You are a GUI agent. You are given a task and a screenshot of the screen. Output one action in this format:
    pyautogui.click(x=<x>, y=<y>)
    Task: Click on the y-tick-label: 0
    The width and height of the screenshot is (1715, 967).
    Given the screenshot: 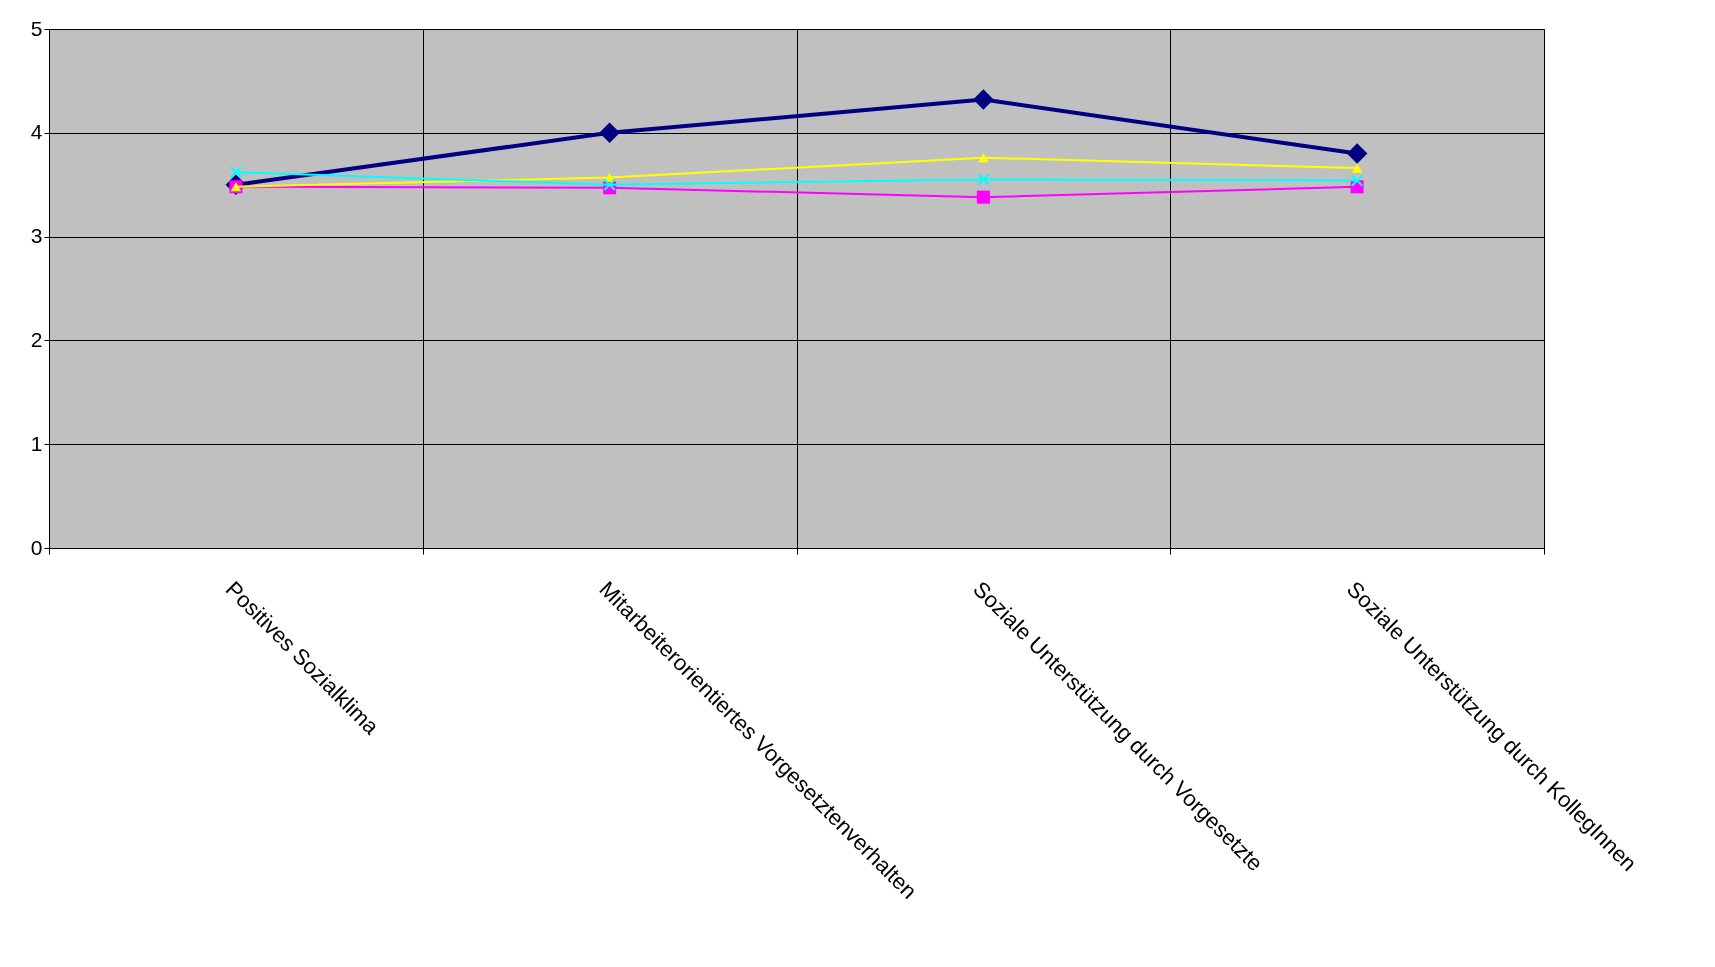 What is the action you would take?
    pyautogui.click(x=36, y=547)
    